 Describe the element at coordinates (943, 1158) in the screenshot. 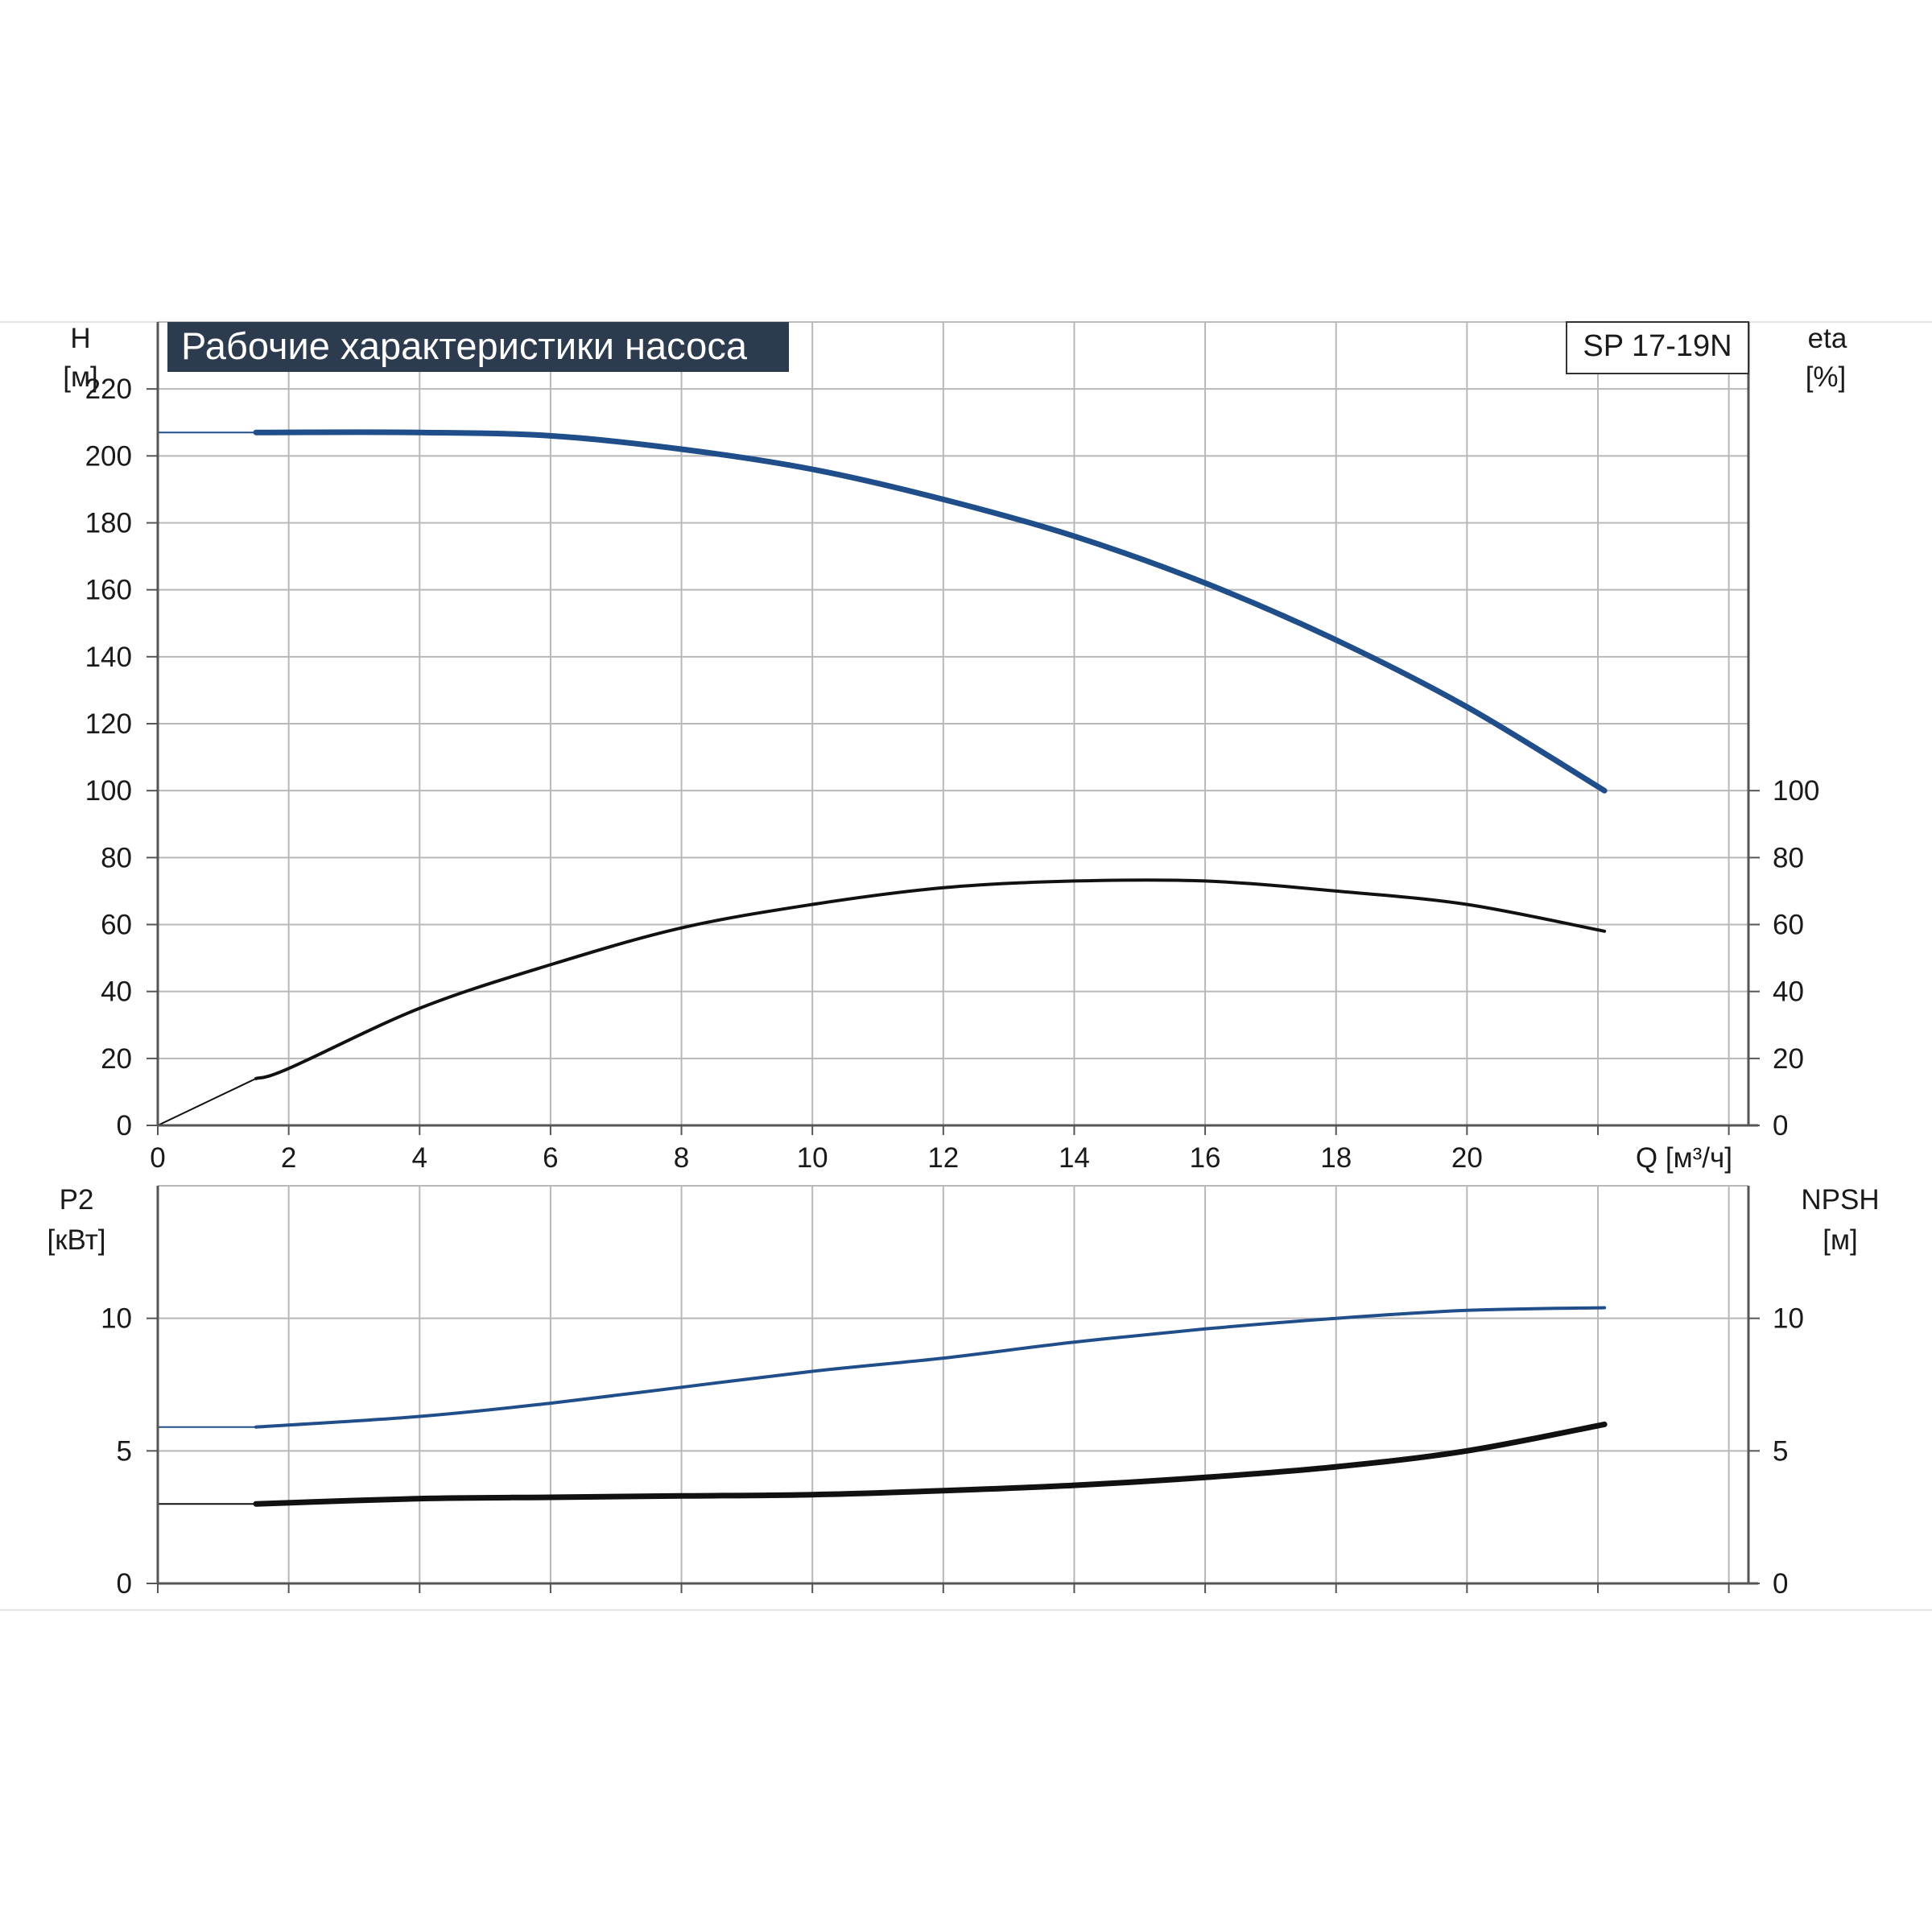

I see `x-tick-label: 12` at that location.